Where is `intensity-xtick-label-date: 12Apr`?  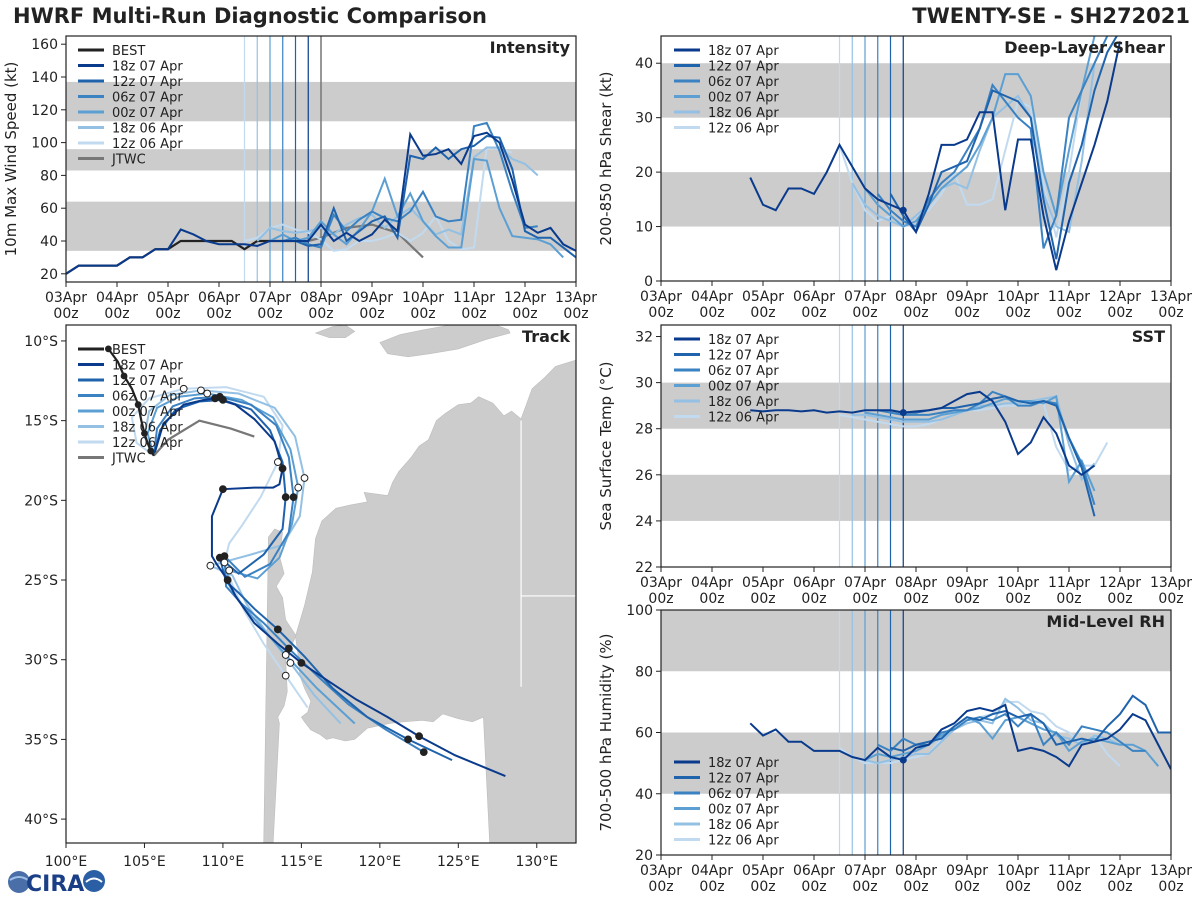 intensity-xtick-label-date: 12Apr is located at coordinates (525, 298).